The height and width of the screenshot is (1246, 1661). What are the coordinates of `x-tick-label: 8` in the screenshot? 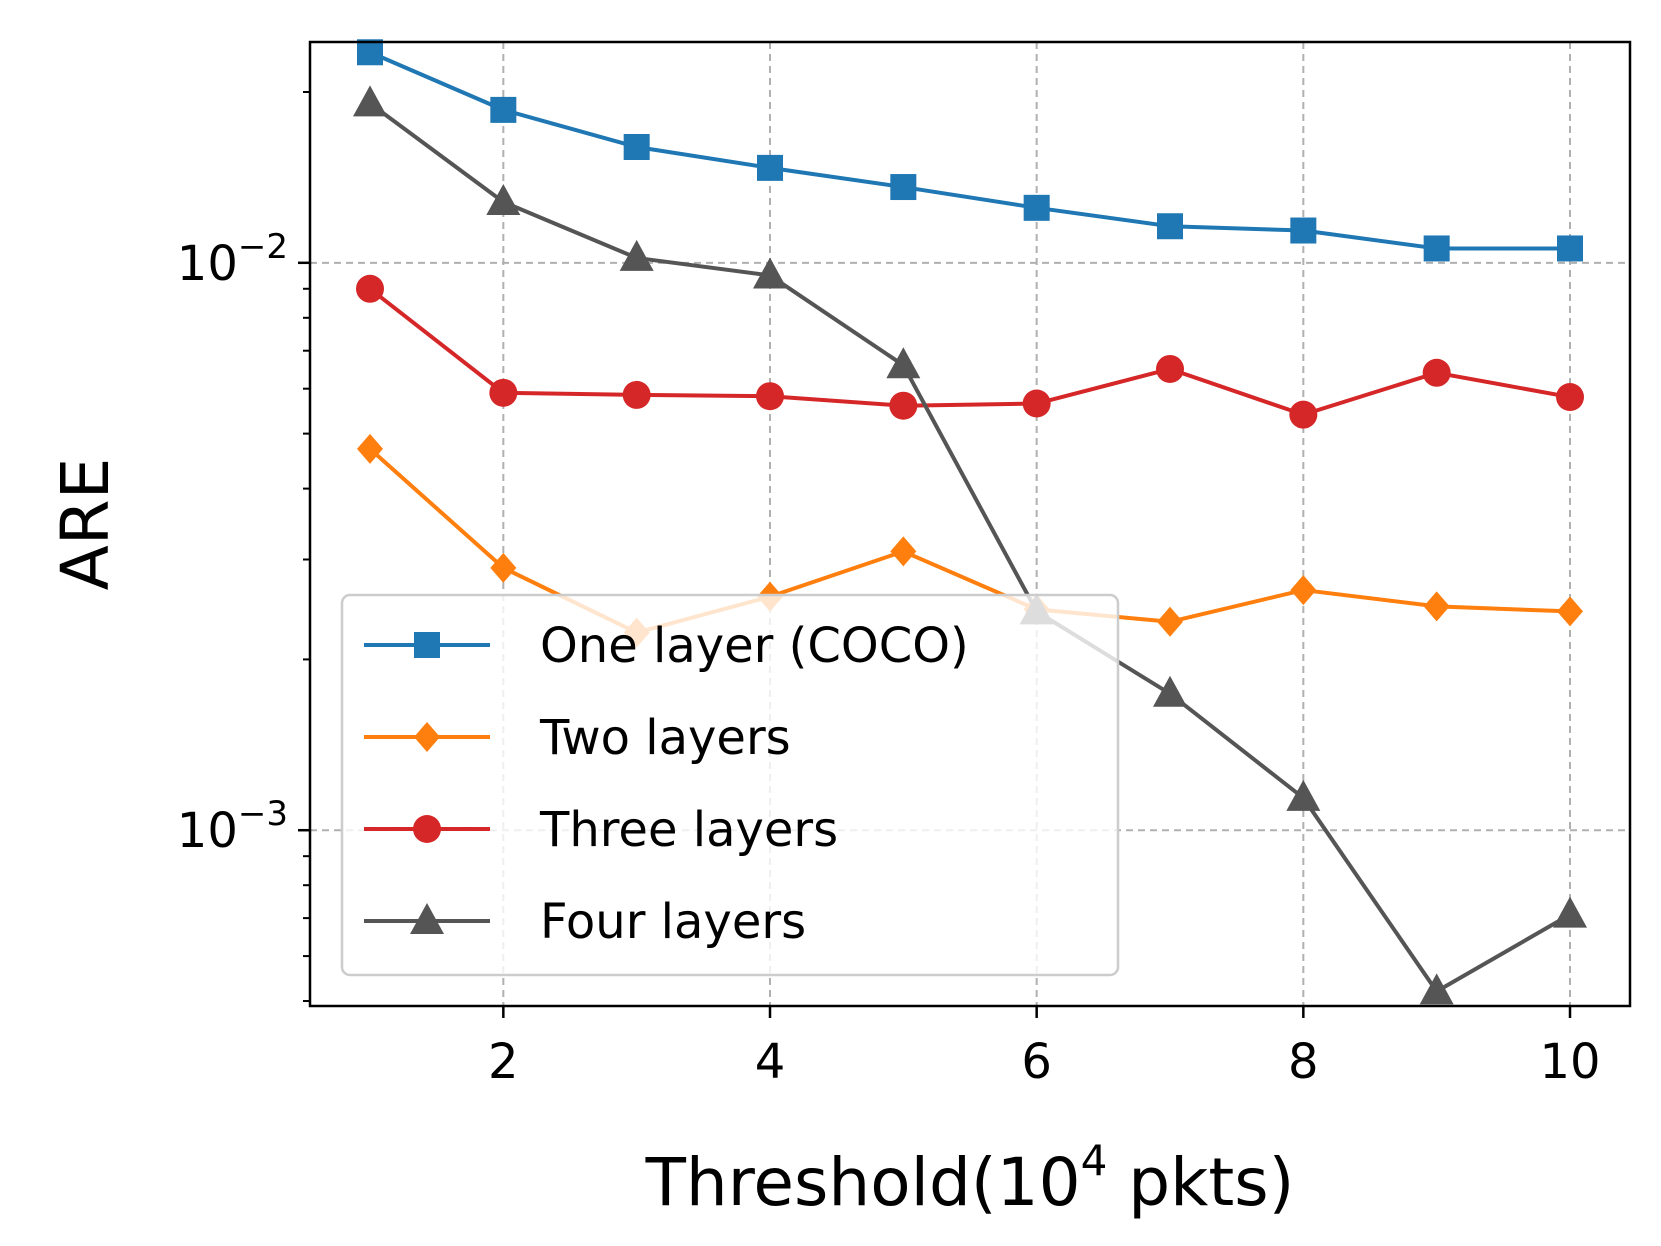 It's located at (1303, 1062).